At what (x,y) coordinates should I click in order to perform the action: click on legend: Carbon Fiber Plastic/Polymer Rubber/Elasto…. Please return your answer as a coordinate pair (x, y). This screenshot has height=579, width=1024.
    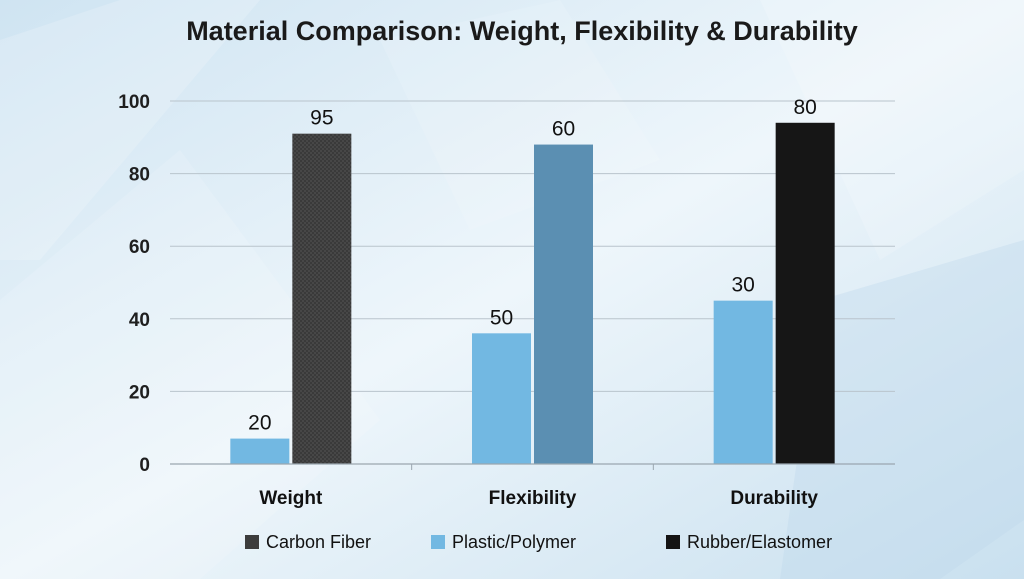
    Looking at the image, I should click on (538, 542).